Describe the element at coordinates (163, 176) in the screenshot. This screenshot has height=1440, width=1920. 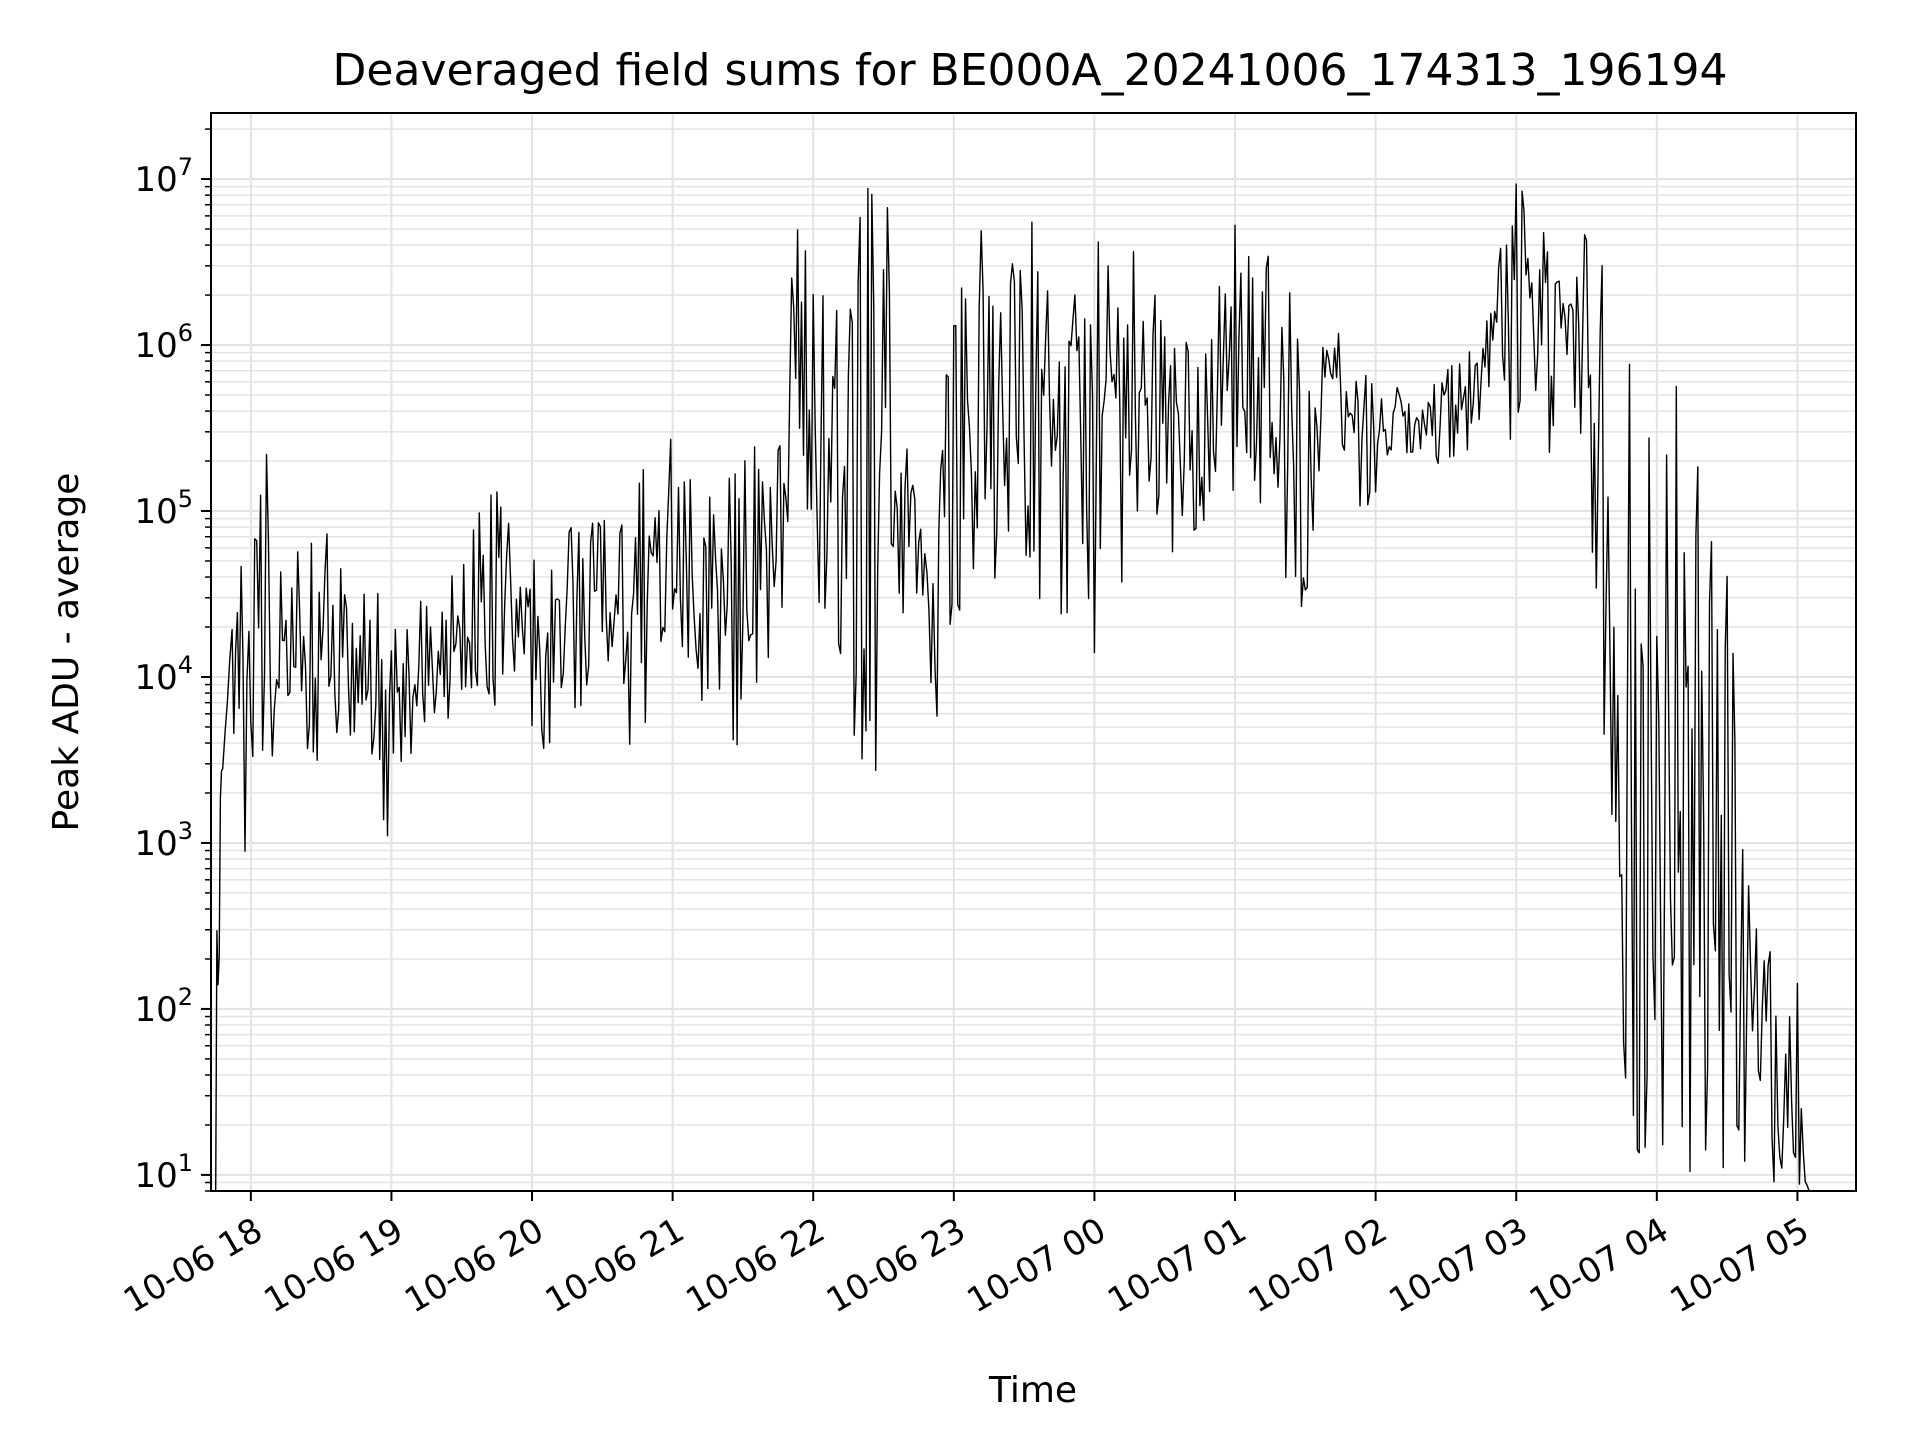
I see `y-tick-label: 10⁷` at that location.